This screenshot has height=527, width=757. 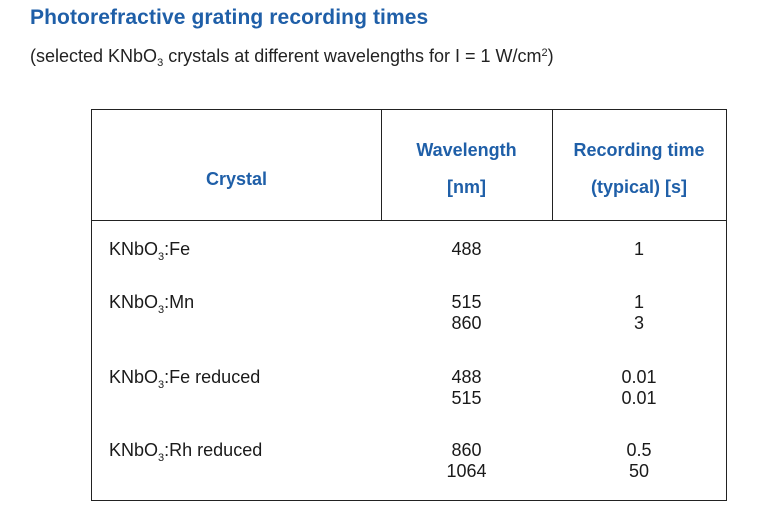 What do you see at coordinates (639, 150) in the screenshot?
I see `column-header-recording-line1: Recording time` at bounding box center [639, 150].